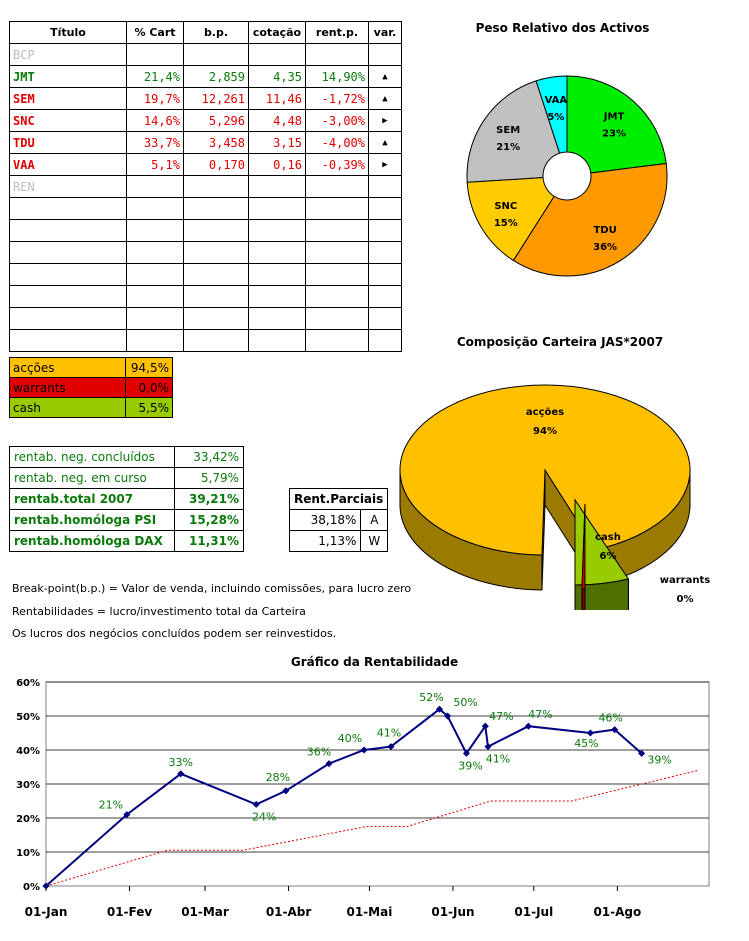 Image resolution: width=749 pixels, height=941 pixels. I want to click on portfolio-row, so click(205, 230).